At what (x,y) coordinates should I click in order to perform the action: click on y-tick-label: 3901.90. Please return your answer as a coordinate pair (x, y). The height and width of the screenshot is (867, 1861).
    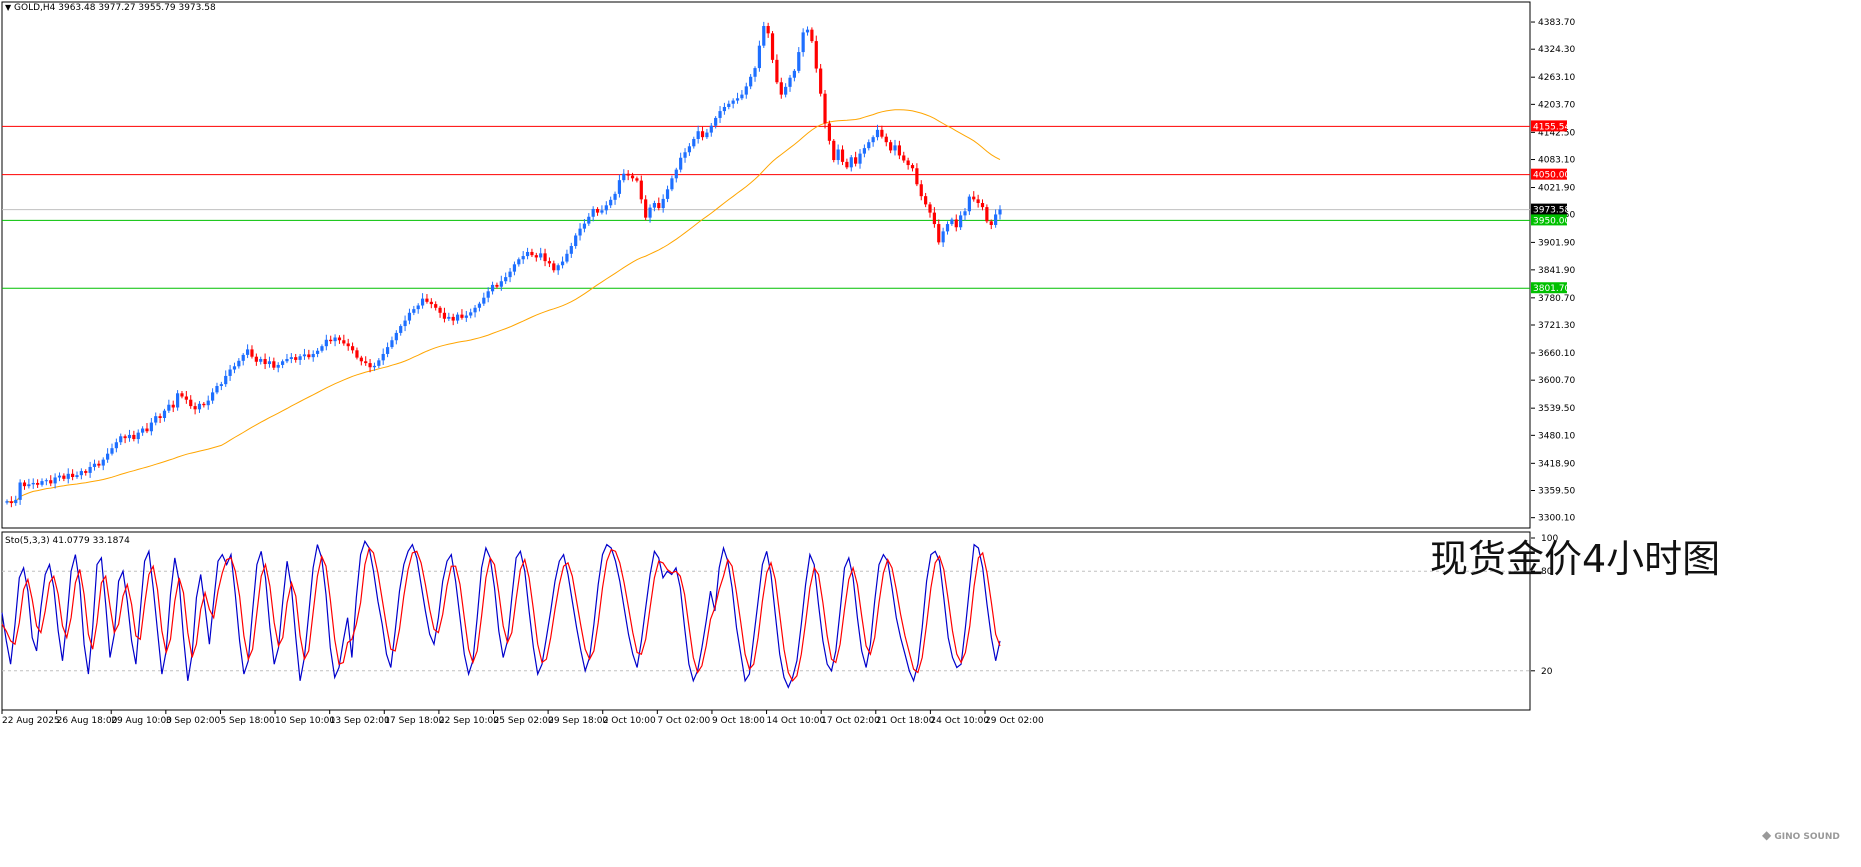
    Looking at the image, I should click on (1556, 243).